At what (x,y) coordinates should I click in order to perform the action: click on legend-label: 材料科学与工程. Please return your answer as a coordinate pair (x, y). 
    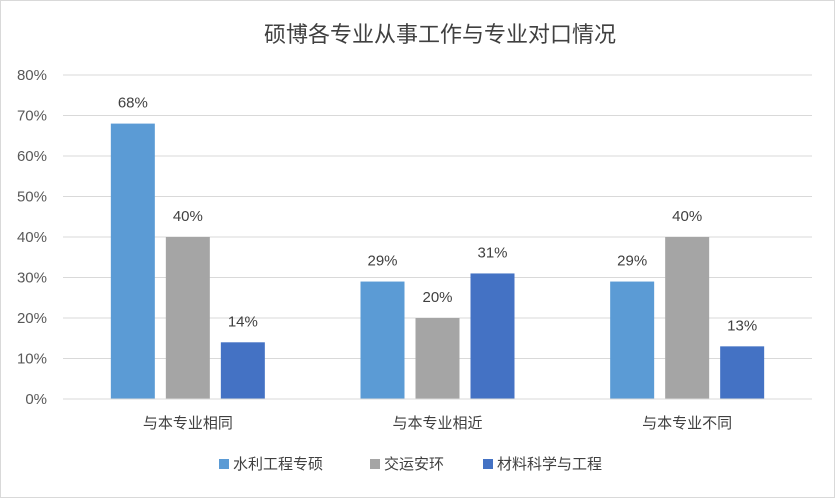
    Looking at the image, I should click on (549, 464).